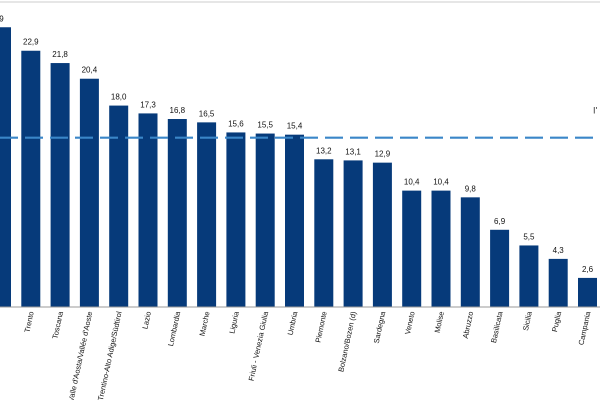 This screenshot has width=600, height=400. I want to click on category-label: Umbria, so click(293, 323).